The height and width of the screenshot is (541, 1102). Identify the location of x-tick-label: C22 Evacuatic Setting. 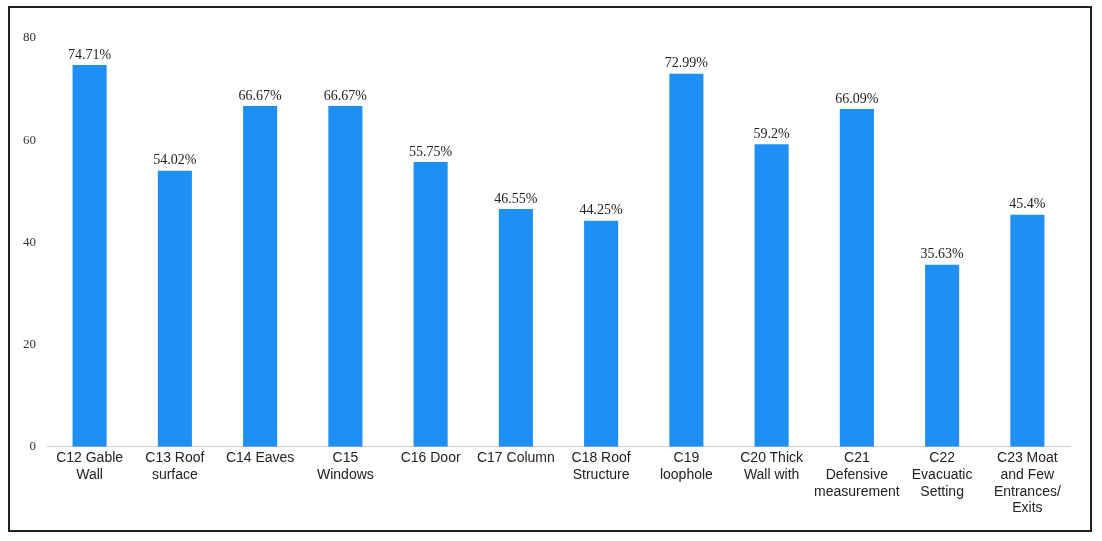
(942, 474).